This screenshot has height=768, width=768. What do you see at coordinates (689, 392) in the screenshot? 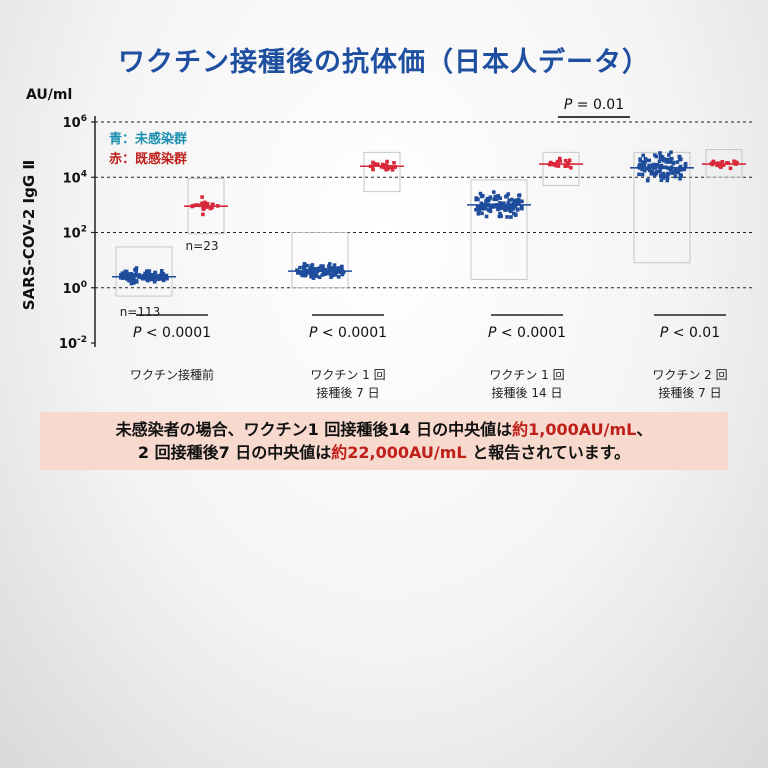
I see `group3-label-line2: 接種後 7 日` at bounding box center [689, 392].